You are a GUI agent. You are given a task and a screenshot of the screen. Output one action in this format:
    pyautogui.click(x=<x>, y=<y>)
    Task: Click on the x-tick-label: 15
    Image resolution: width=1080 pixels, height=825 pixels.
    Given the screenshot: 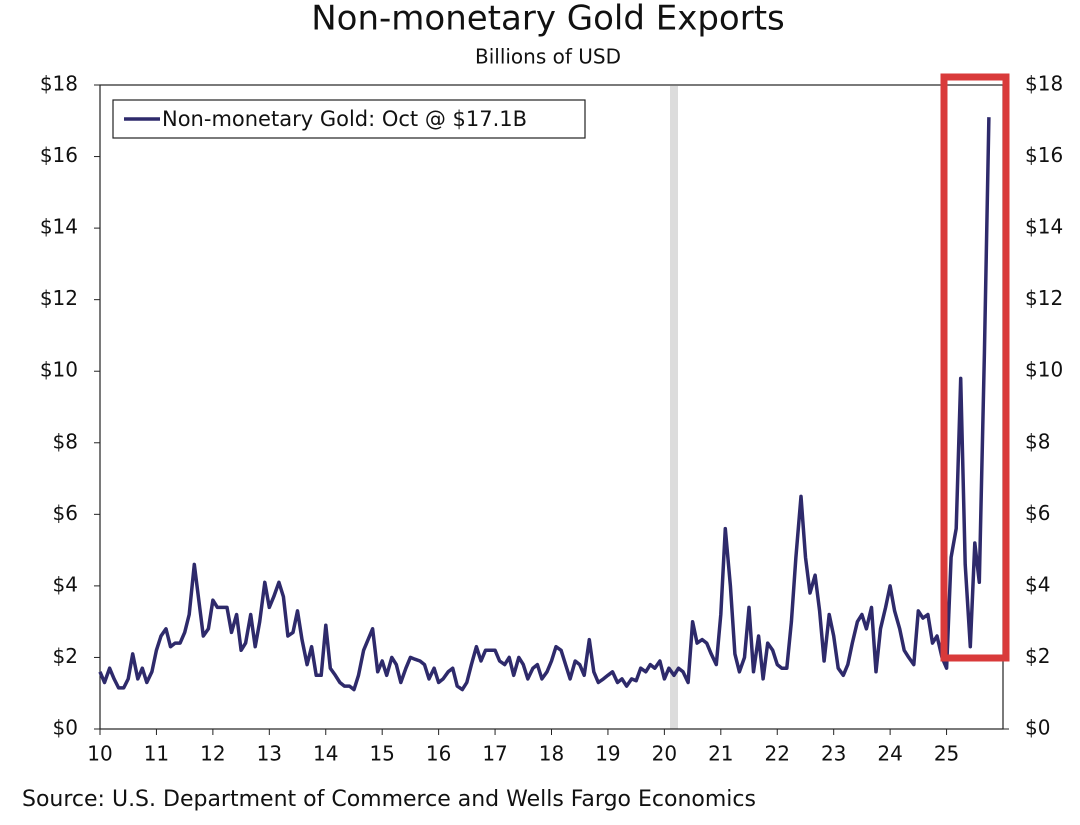 What is the action you would take?
    pyautogui.click(x=381, y=754)
    